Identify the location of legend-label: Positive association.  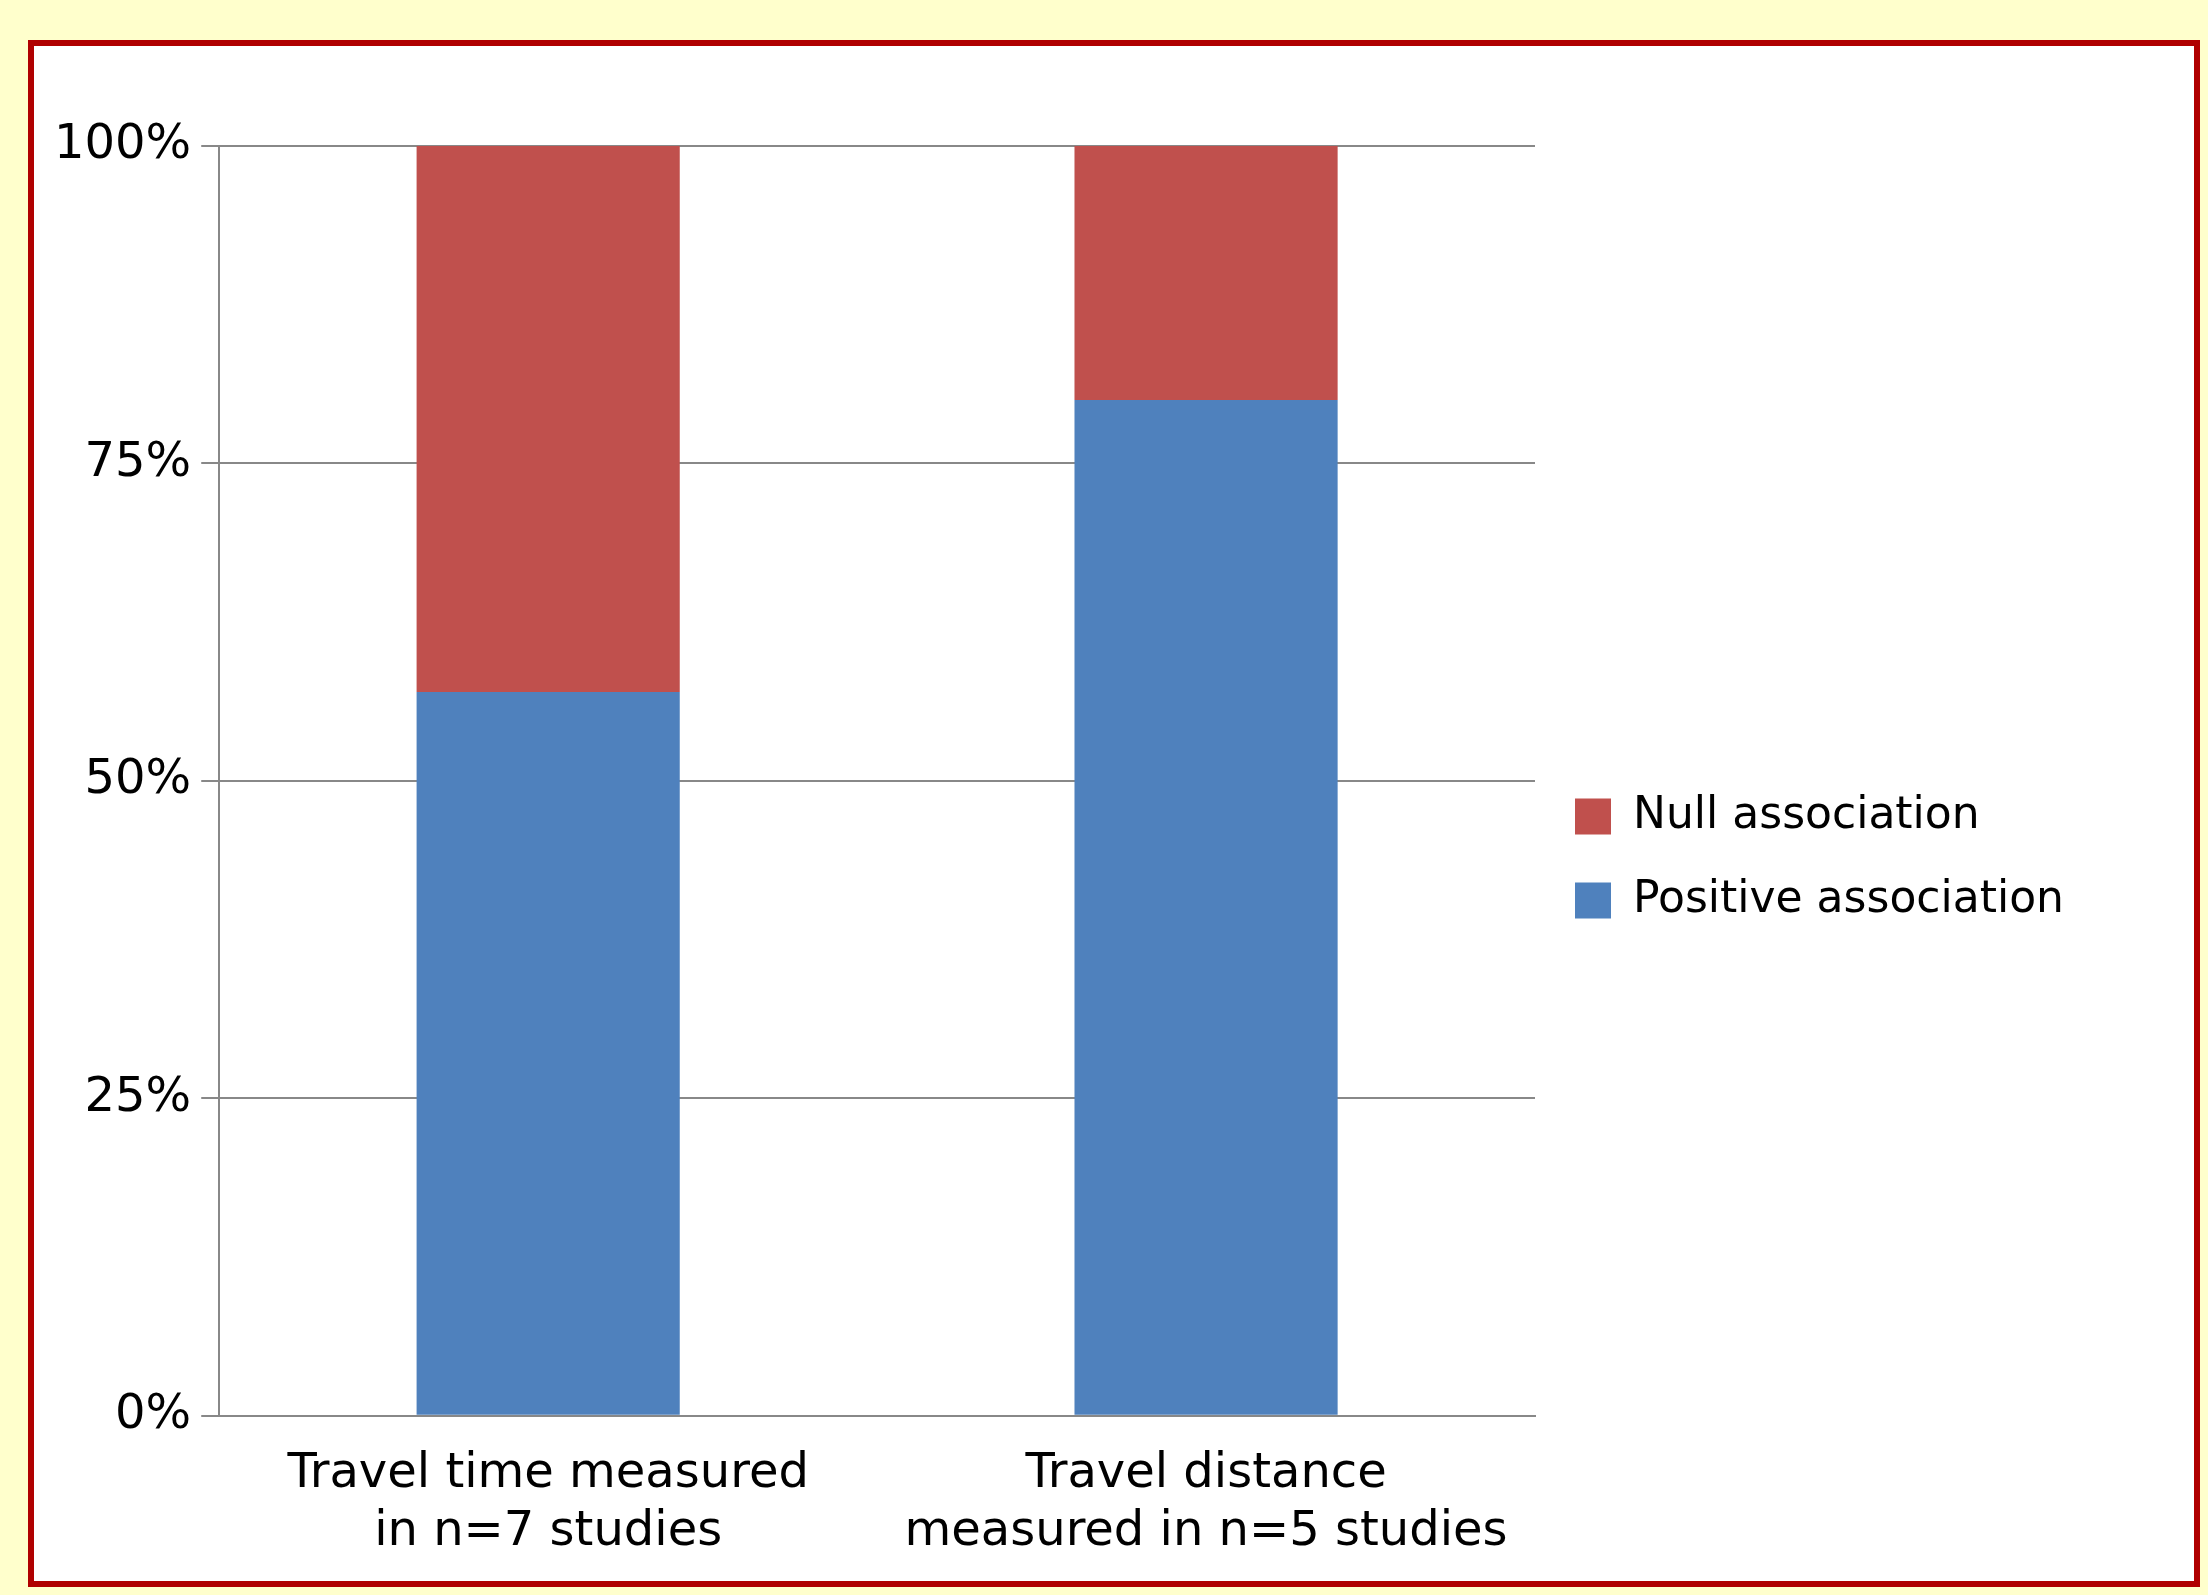
(1848, 896).